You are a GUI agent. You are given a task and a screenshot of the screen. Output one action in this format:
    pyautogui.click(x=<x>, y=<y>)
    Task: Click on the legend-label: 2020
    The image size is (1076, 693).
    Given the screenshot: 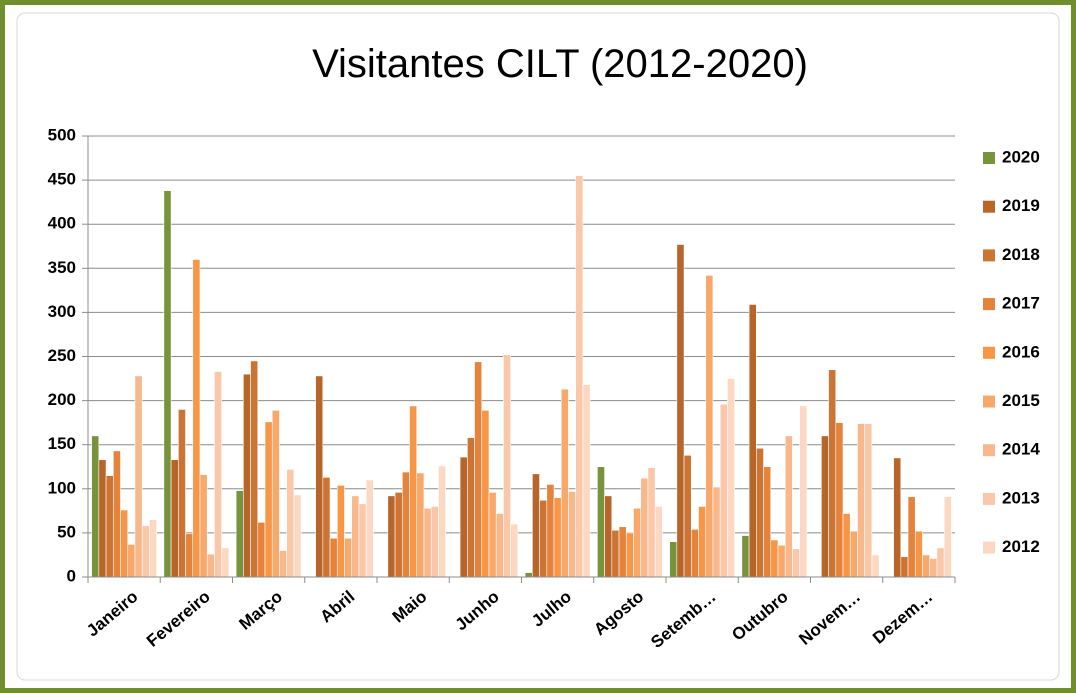 What is the action you would take?
    pyautogui.click(x=1021, y=156)
    